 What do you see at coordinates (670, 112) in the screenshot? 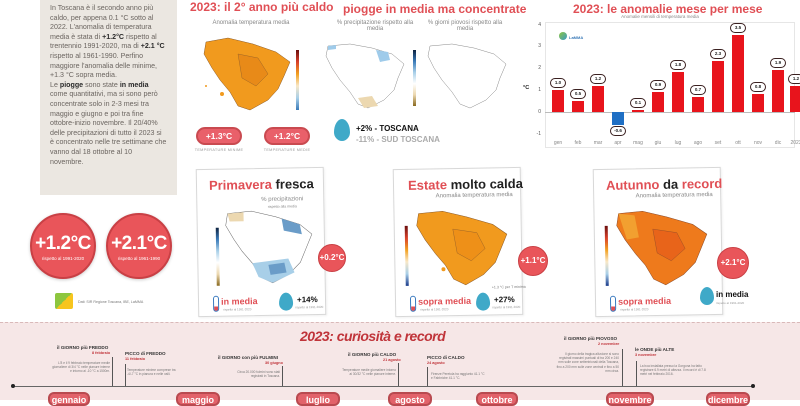
I see `zero-line` at bounding box center [670, 112].